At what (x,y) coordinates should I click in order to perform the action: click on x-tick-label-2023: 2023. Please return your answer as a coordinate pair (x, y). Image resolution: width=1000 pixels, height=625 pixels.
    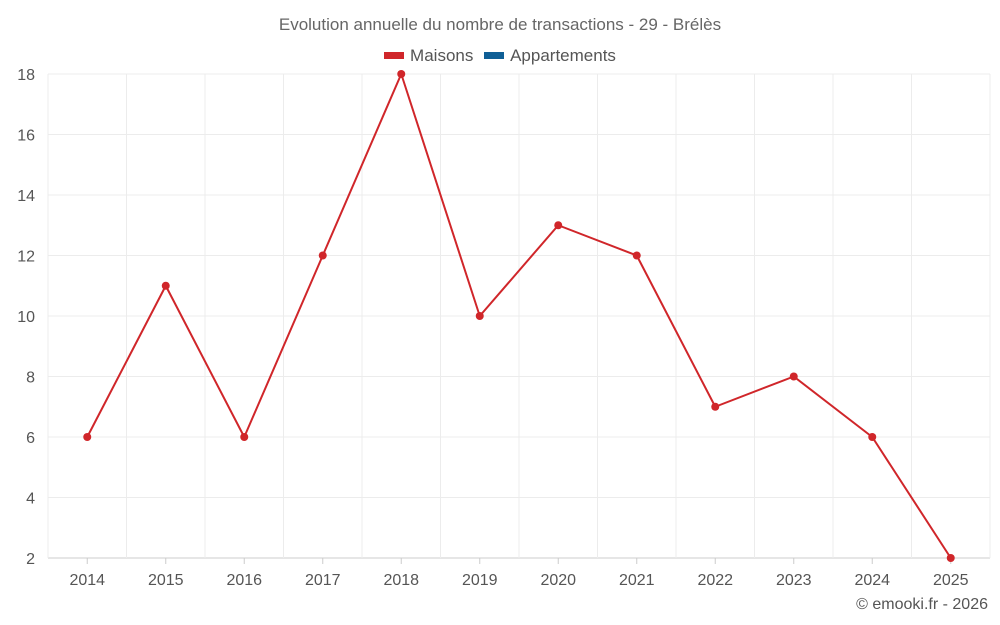
    Looking at the image, I should click on (794, 580).